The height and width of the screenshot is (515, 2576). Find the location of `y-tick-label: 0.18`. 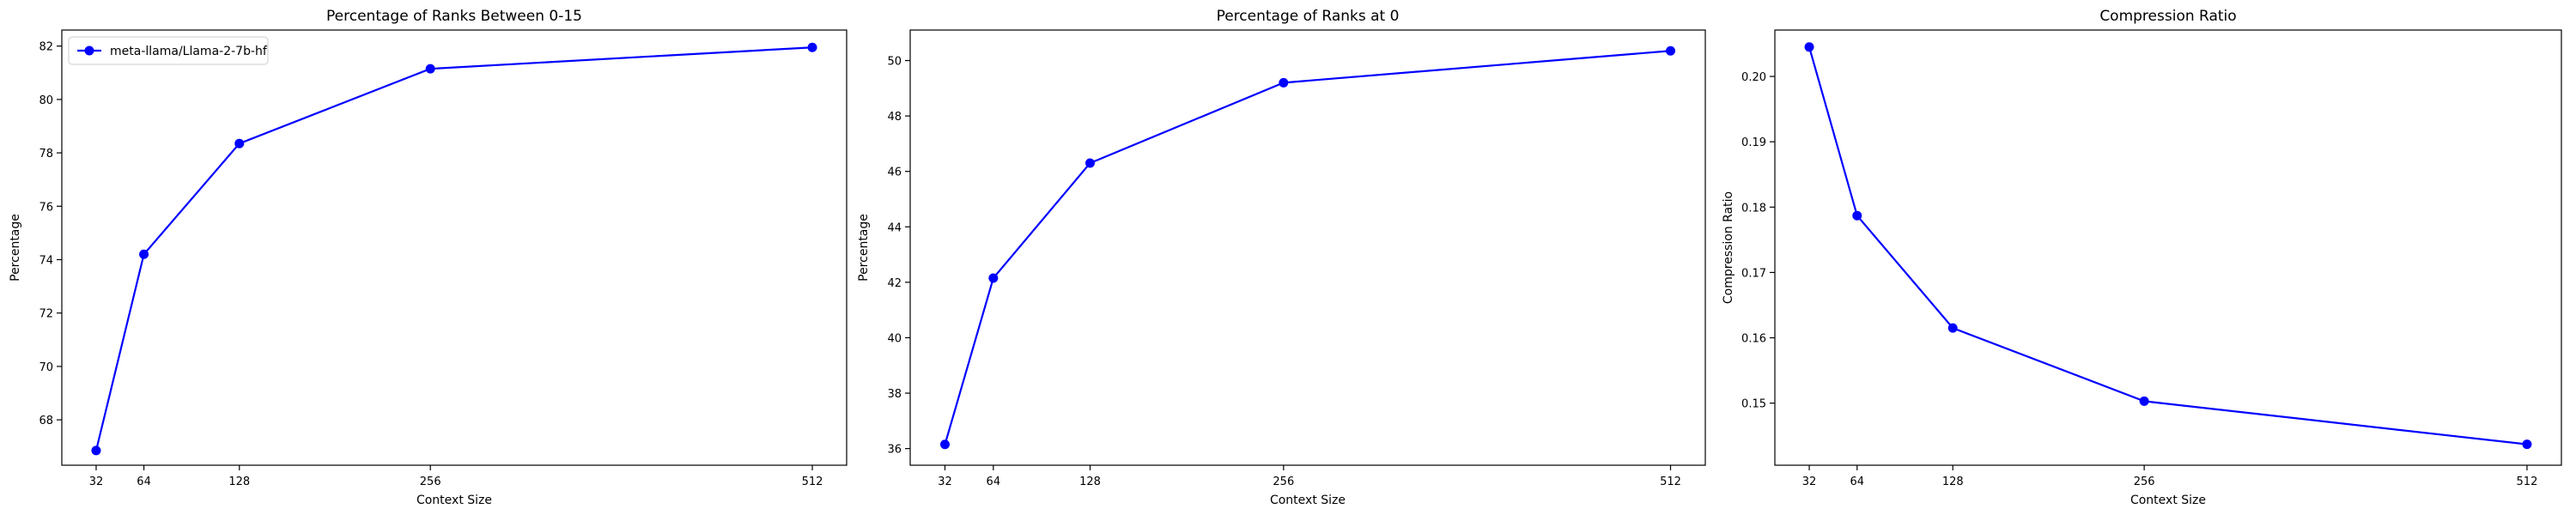

y-tick-label: 0.18 is located at coordinates (1753, 208).